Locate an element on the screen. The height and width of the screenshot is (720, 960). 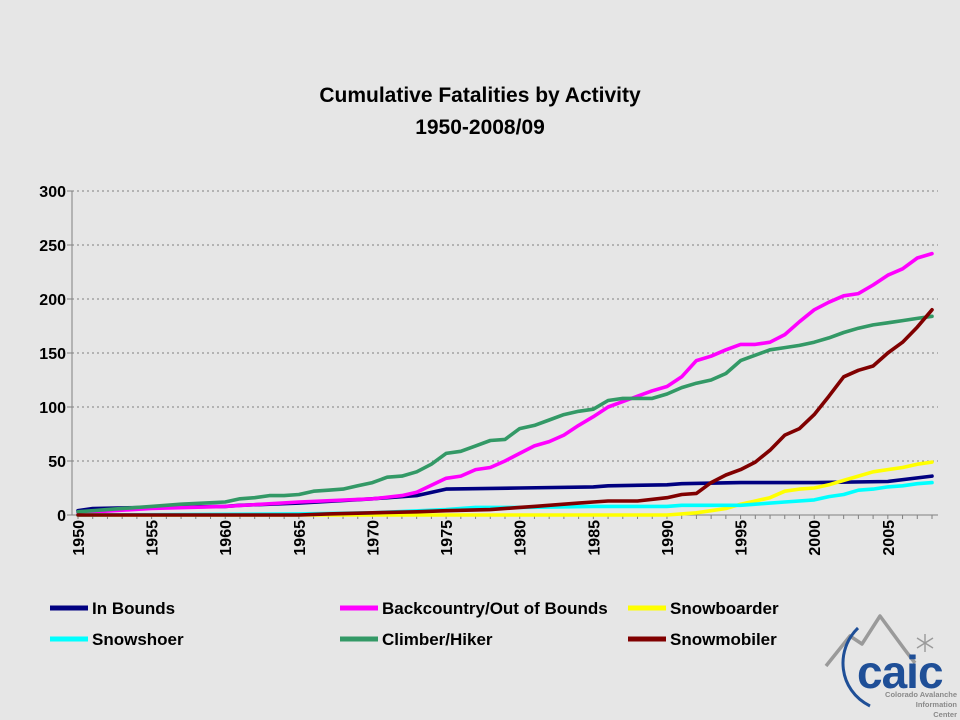
y-tick-label: 0 is located at coordinates (61, 516).